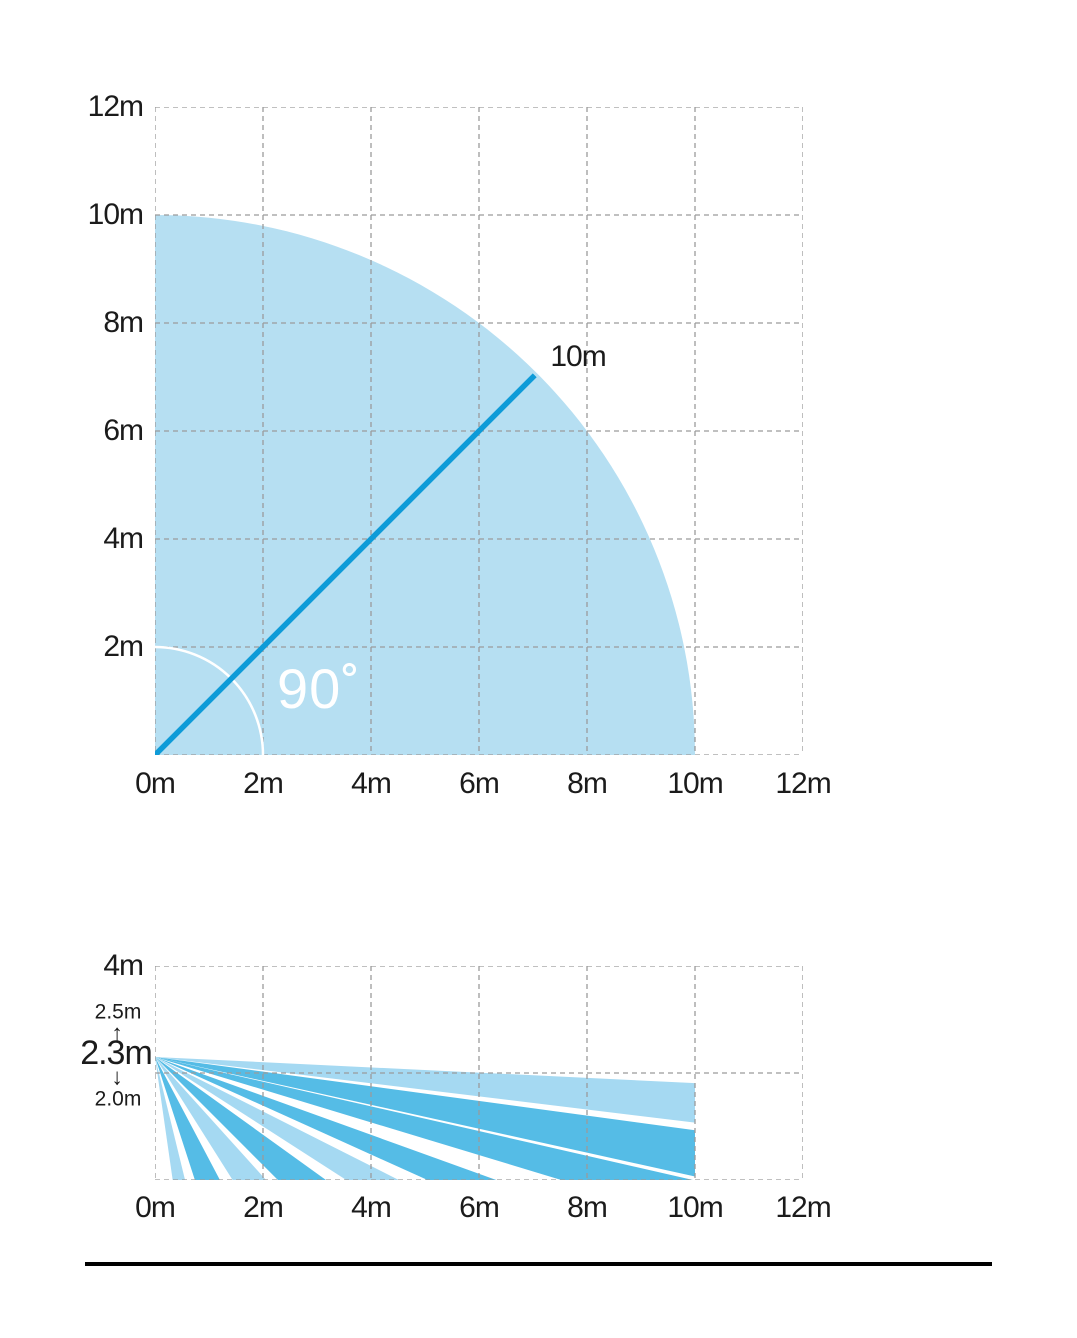 This screenshot has width=1077, height=1338. I want to click on arrow-down-icon: ↓, so click(117, 1076).